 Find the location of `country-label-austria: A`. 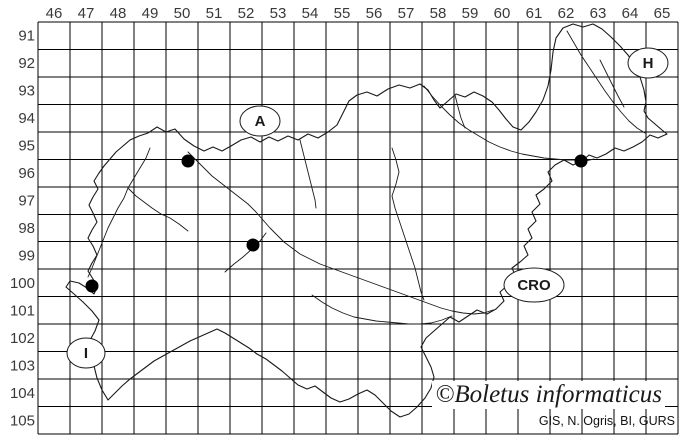

country-label-austria: A is located at coordinates (260, 121).